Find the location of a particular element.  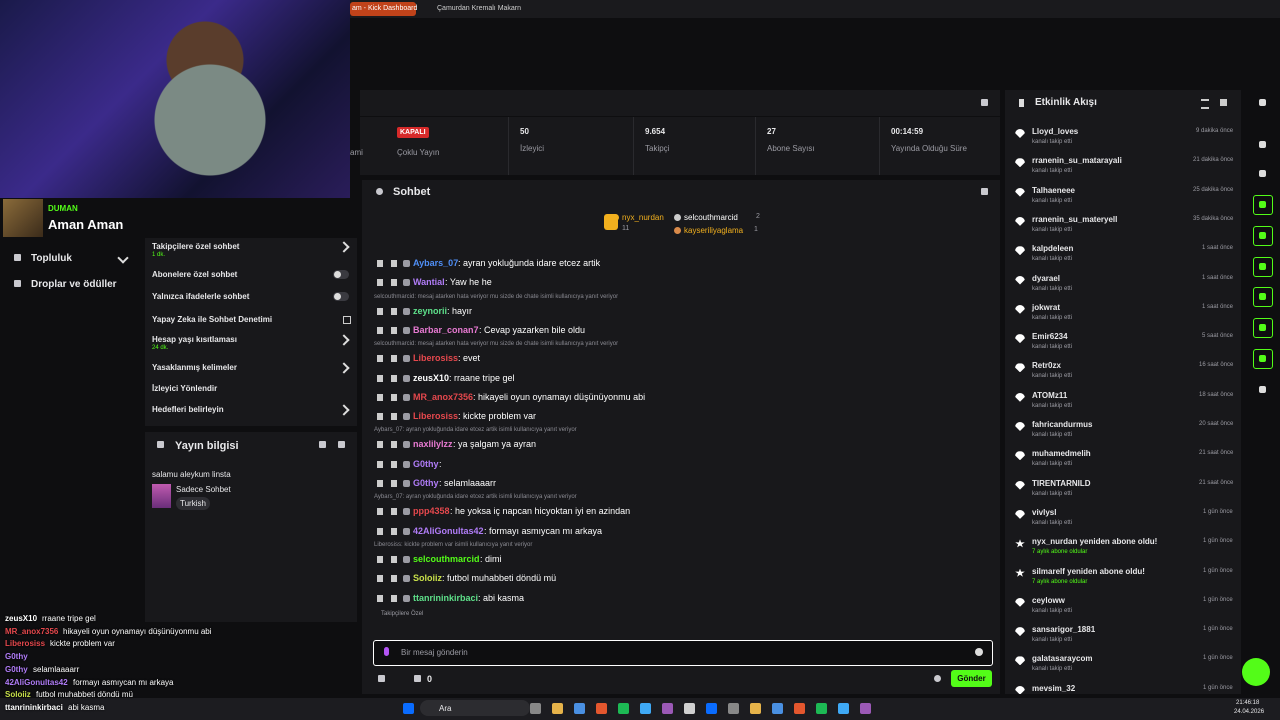

chat-input is located at coordinates (683, 653).